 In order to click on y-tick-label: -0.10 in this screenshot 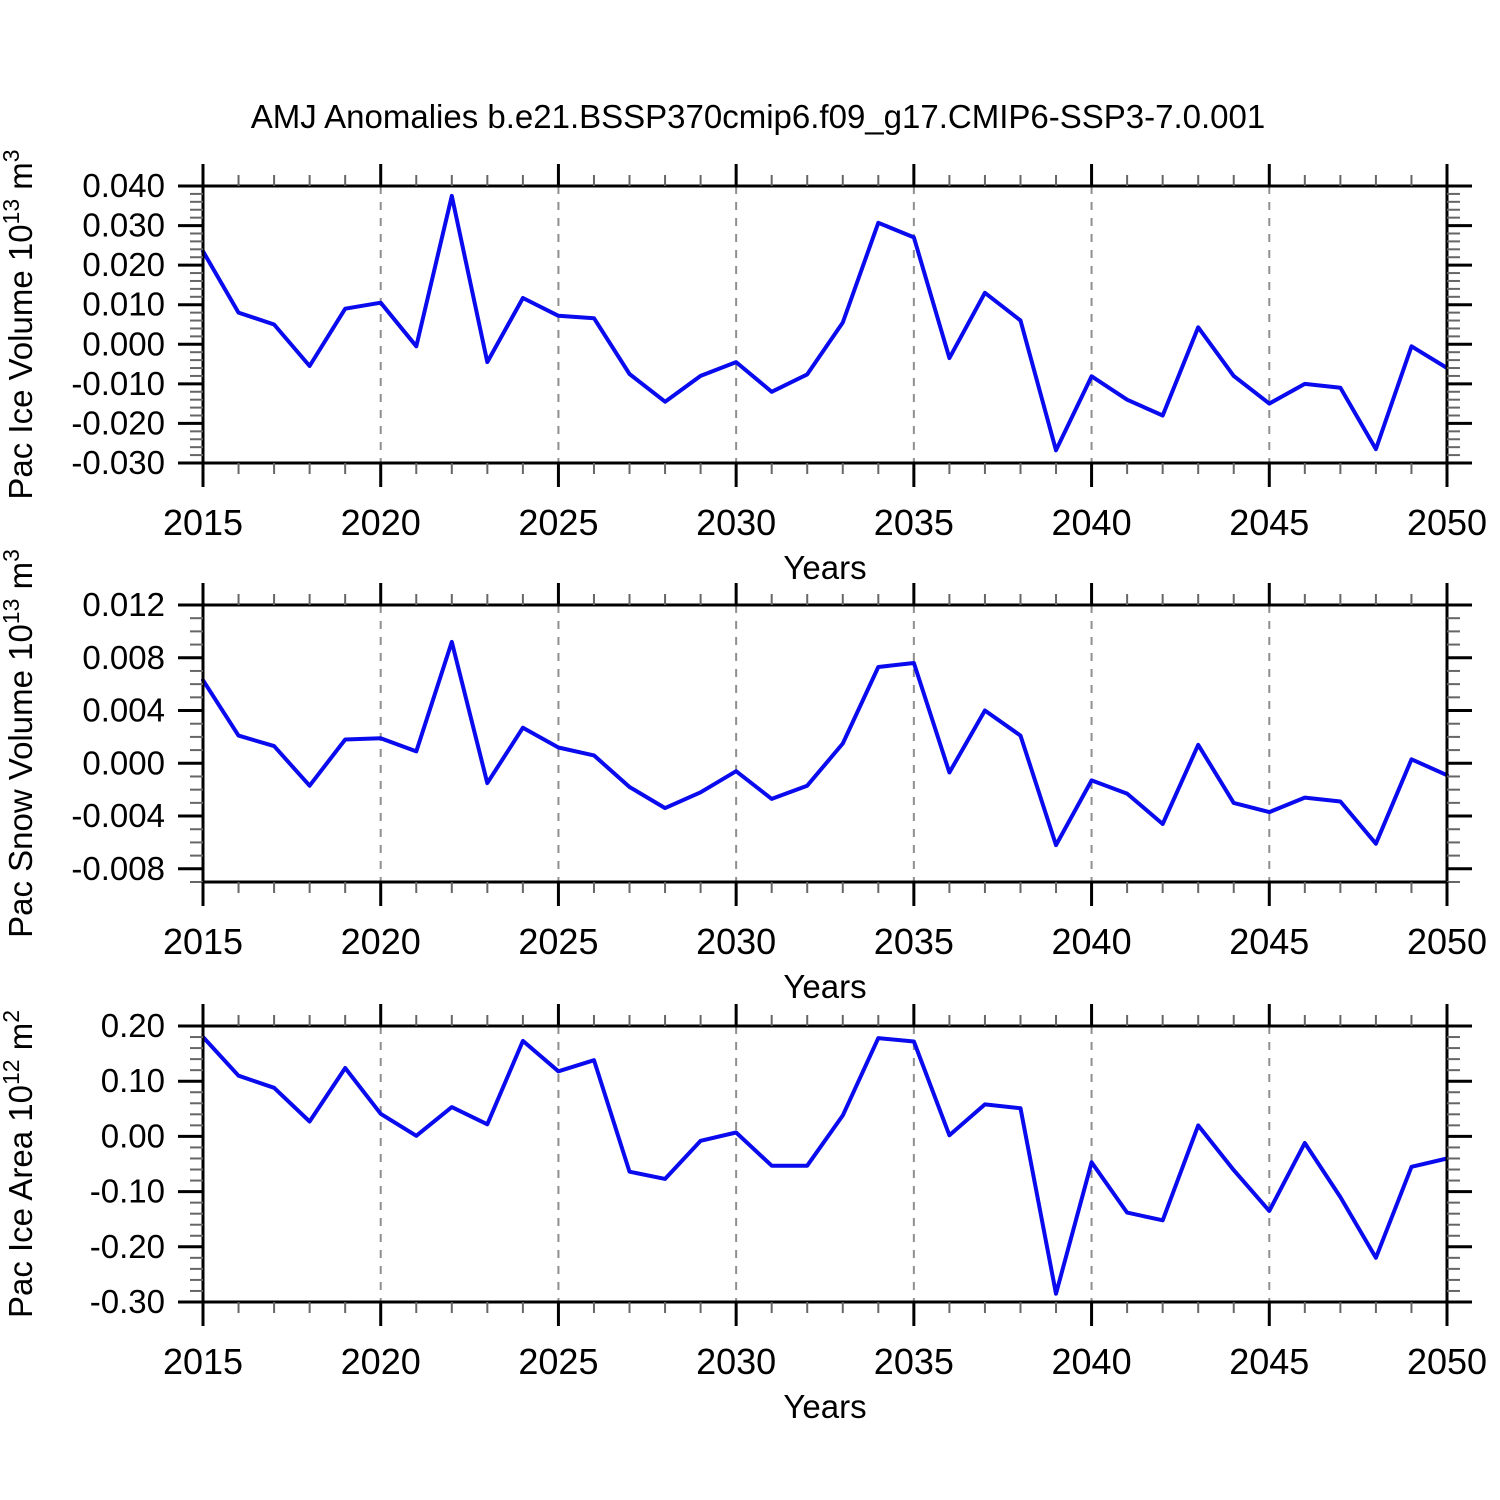, I will do `click(127, 1191)`.